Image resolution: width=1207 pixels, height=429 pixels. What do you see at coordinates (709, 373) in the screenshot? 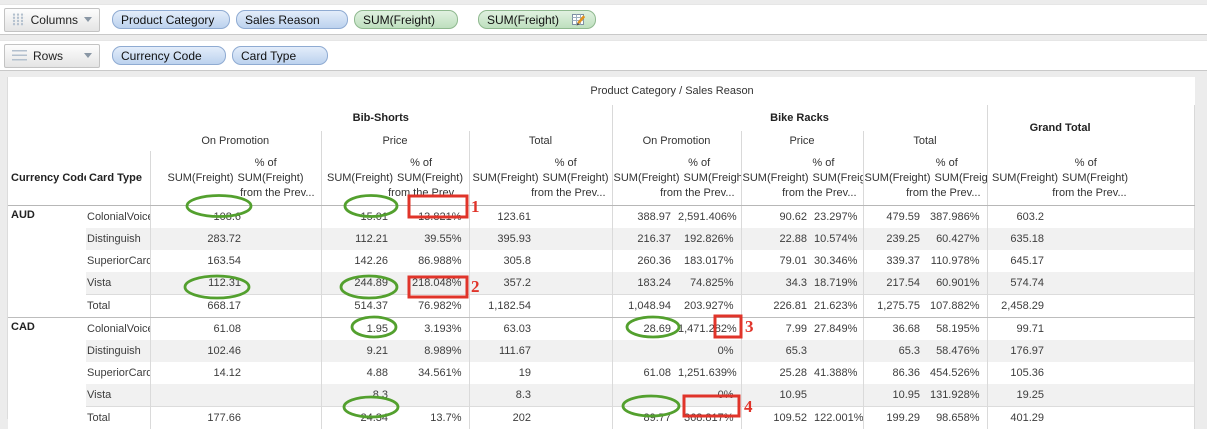
I see `pct-of-prev-cell: 1,251.639%` at bounding box center [709, 373].